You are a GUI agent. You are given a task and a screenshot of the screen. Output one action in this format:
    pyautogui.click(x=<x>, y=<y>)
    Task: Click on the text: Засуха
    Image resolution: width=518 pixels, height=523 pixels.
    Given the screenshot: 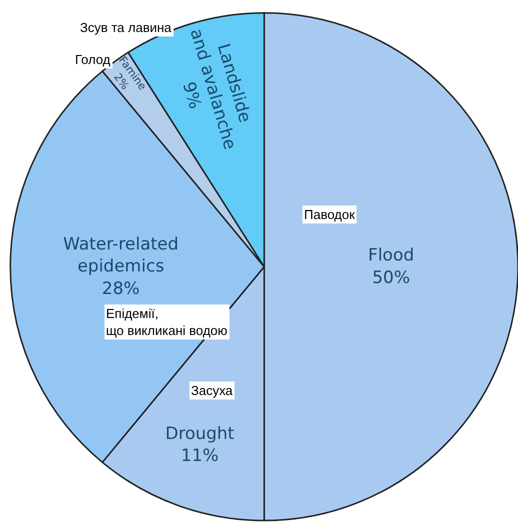 What is the action you would take?
    pyautogui.click(x=212, y=390)
    